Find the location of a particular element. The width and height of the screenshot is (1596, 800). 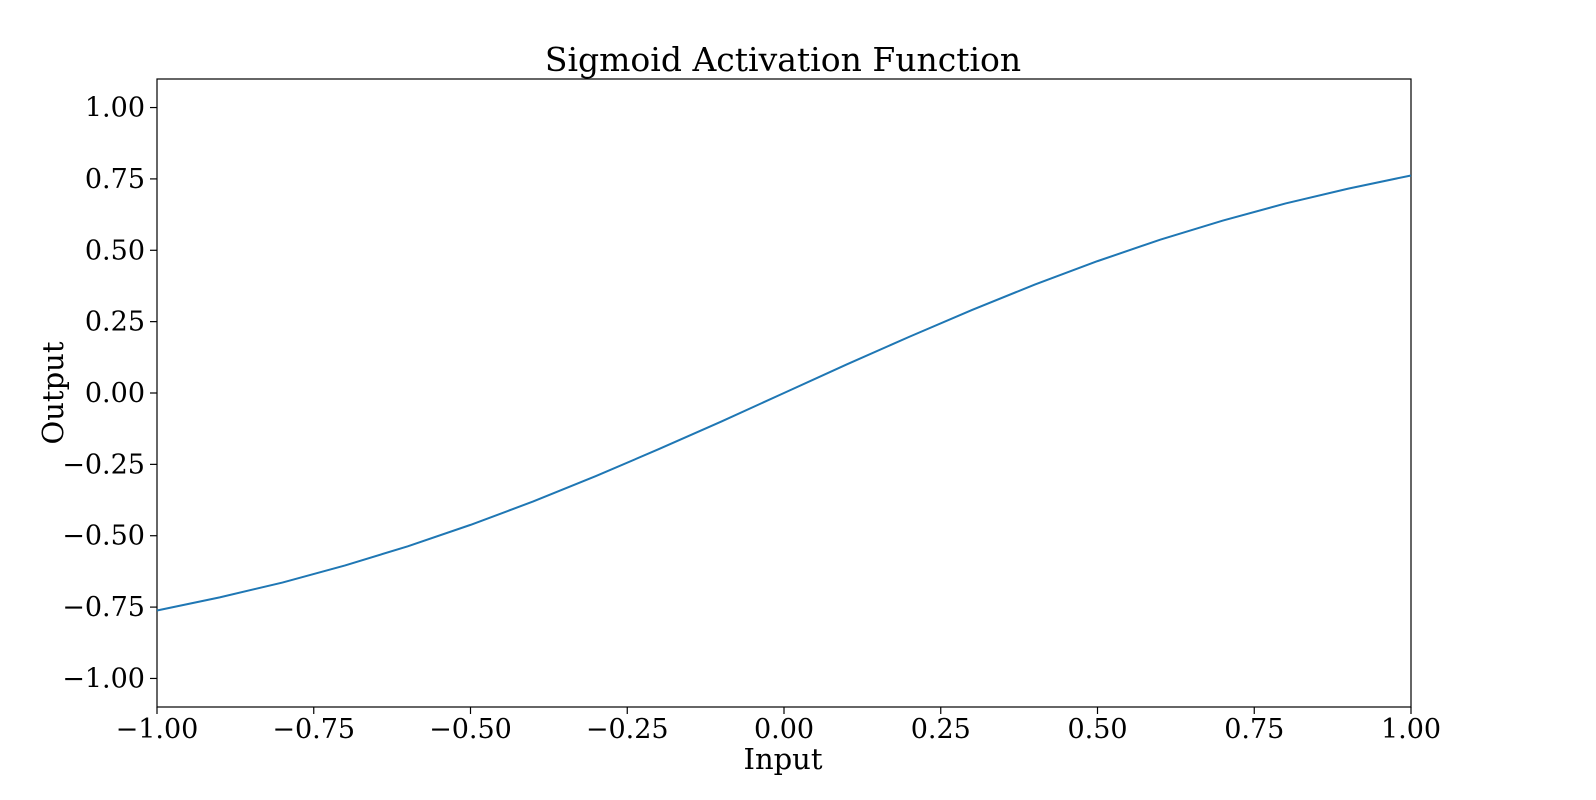

y-tick-label: −0.25 is located at coordinates (103, 464).